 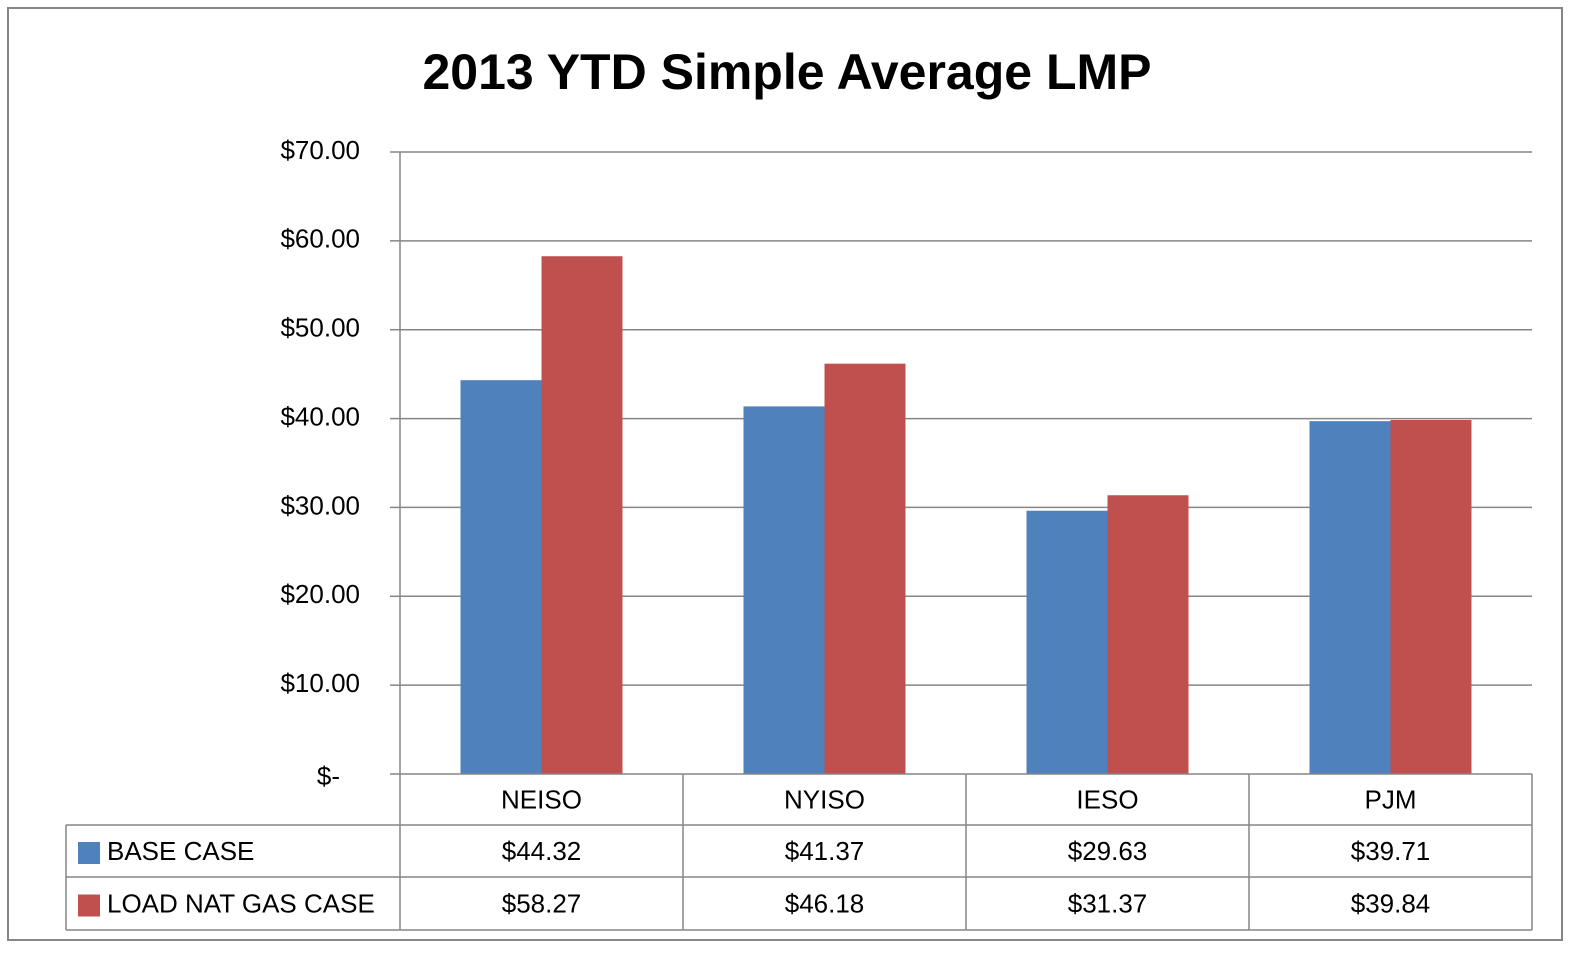 What do you see at coordinates (241, 903) in the screenshot?
I see `legend-label: LOAD NAT GAS CASE` at bounding box center [241, 903].